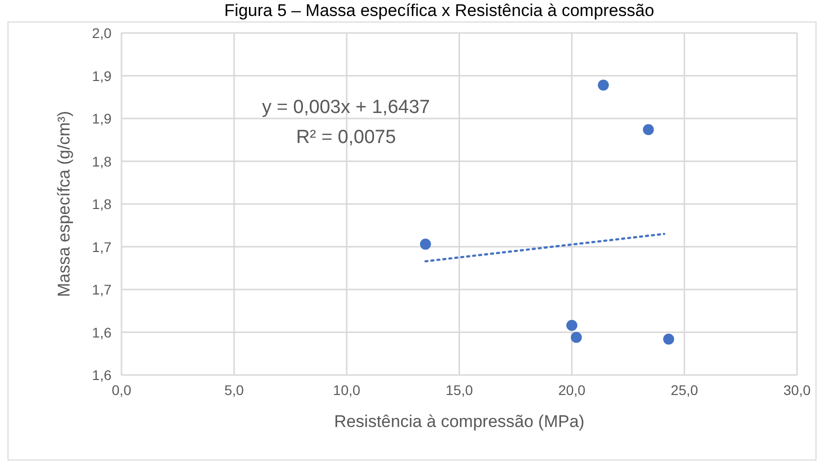 The height and width of the screenshot is (468, 828). I want to click on annotation: y = 0,003x + 1,6437, so click(346, 107).